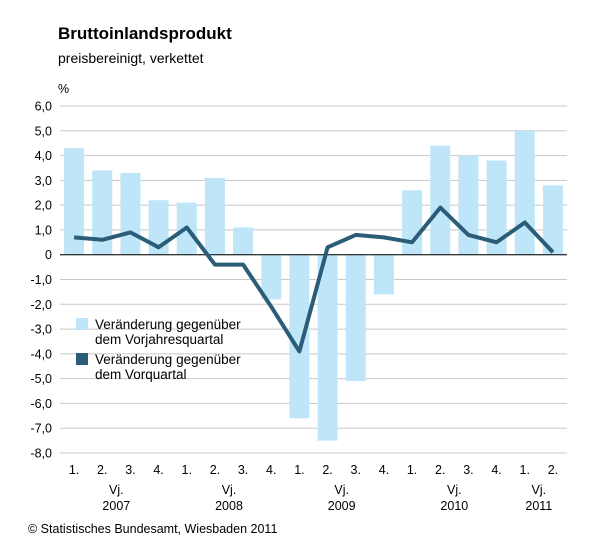 The width and height of the screenshot is (600, 555). I want to click on y-tick-label: -2,0, so click(41, 305).